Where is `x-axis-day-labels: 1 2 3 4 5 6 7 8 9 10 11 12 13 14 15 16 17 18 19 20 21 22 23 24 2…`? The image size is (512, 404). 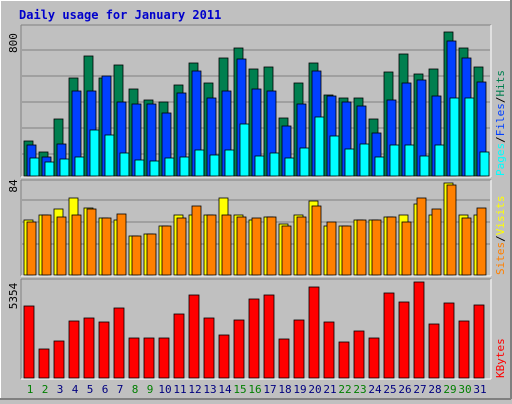
x-axis-day-labels: 1 2 3 4 5 6 7 8 9 10 11 12 13 14 15 16 17 18 19 20 21 22 23 24 2… is located at coordinates (257, 389).